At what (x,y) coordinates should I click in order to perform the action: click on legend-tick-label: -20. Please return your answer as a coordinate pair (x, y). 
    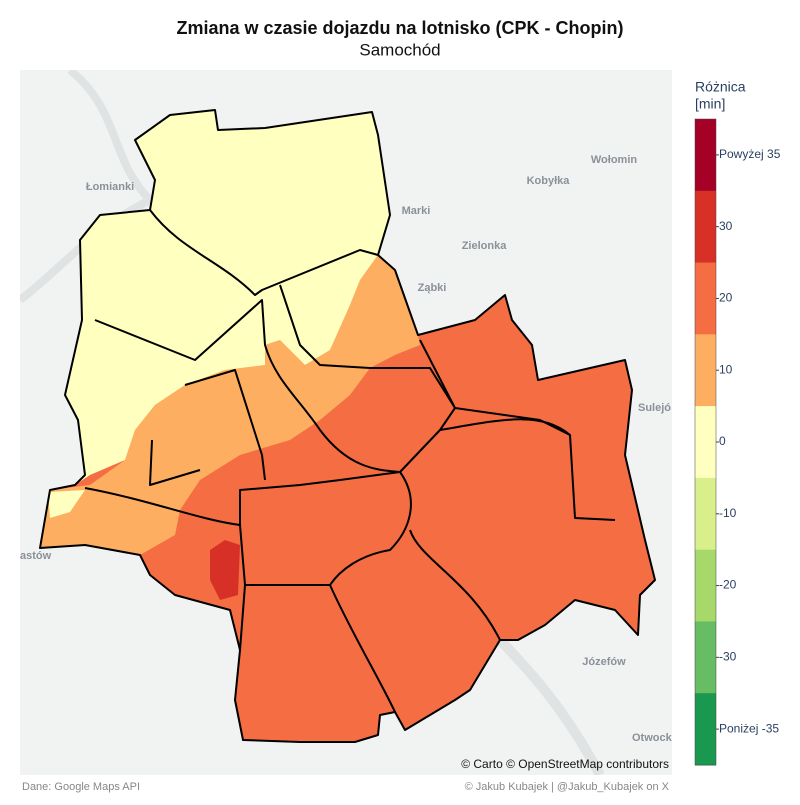
    Looking at the image, I should click on (728, 585).